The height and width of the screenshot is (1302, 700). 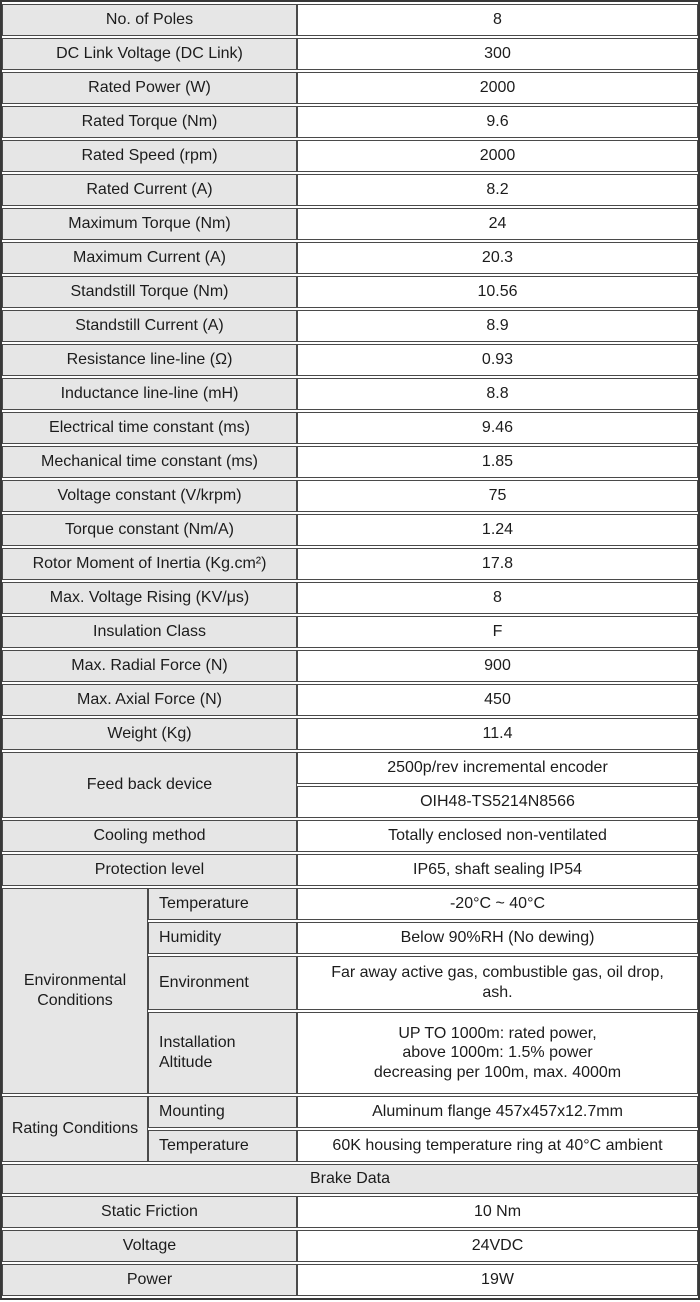 I want to click on spec-value: 450, so click(x=497, y=700).